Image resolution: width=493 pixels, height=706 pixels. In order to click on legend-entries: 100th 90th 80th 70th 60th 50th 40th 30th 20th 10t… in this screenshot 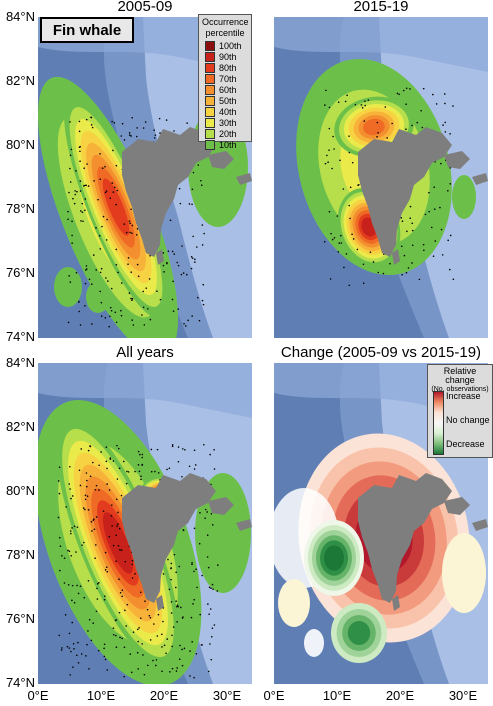, I will do `click(225, 95)`.